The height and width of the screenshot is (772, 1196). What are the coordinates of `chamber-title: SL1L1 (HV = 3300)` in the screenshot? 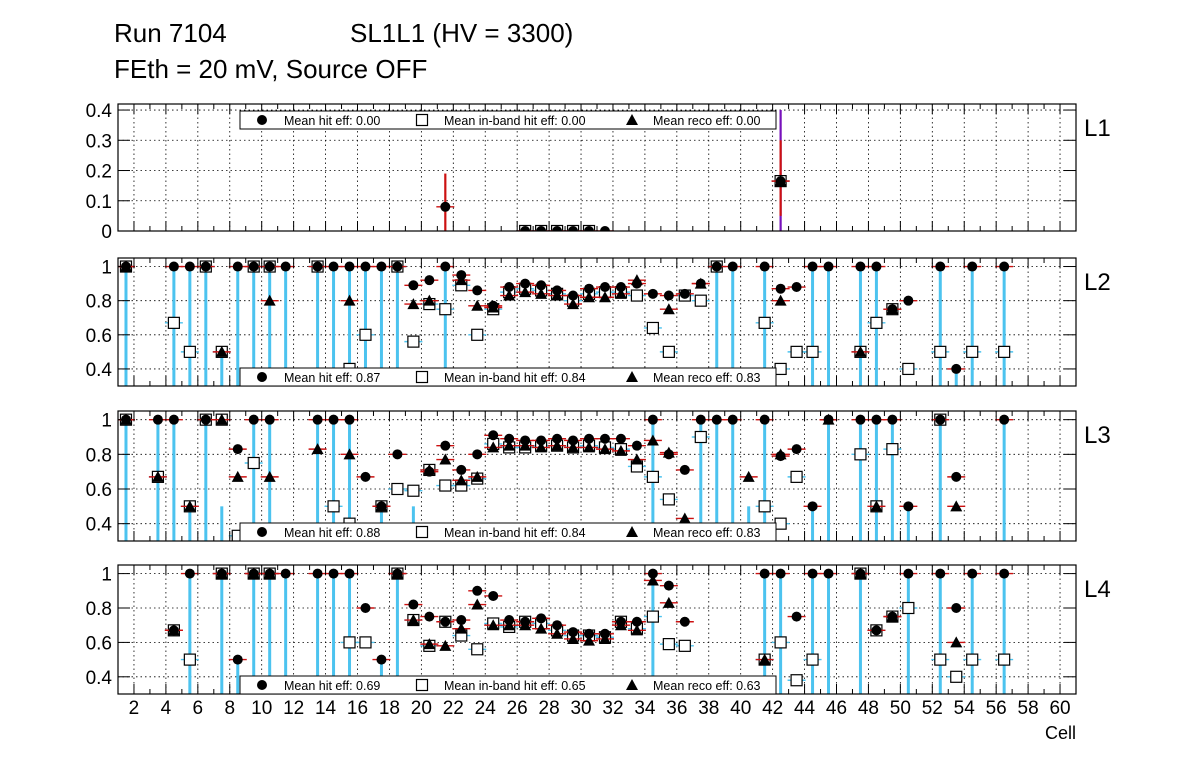 It's located at (461, 33).